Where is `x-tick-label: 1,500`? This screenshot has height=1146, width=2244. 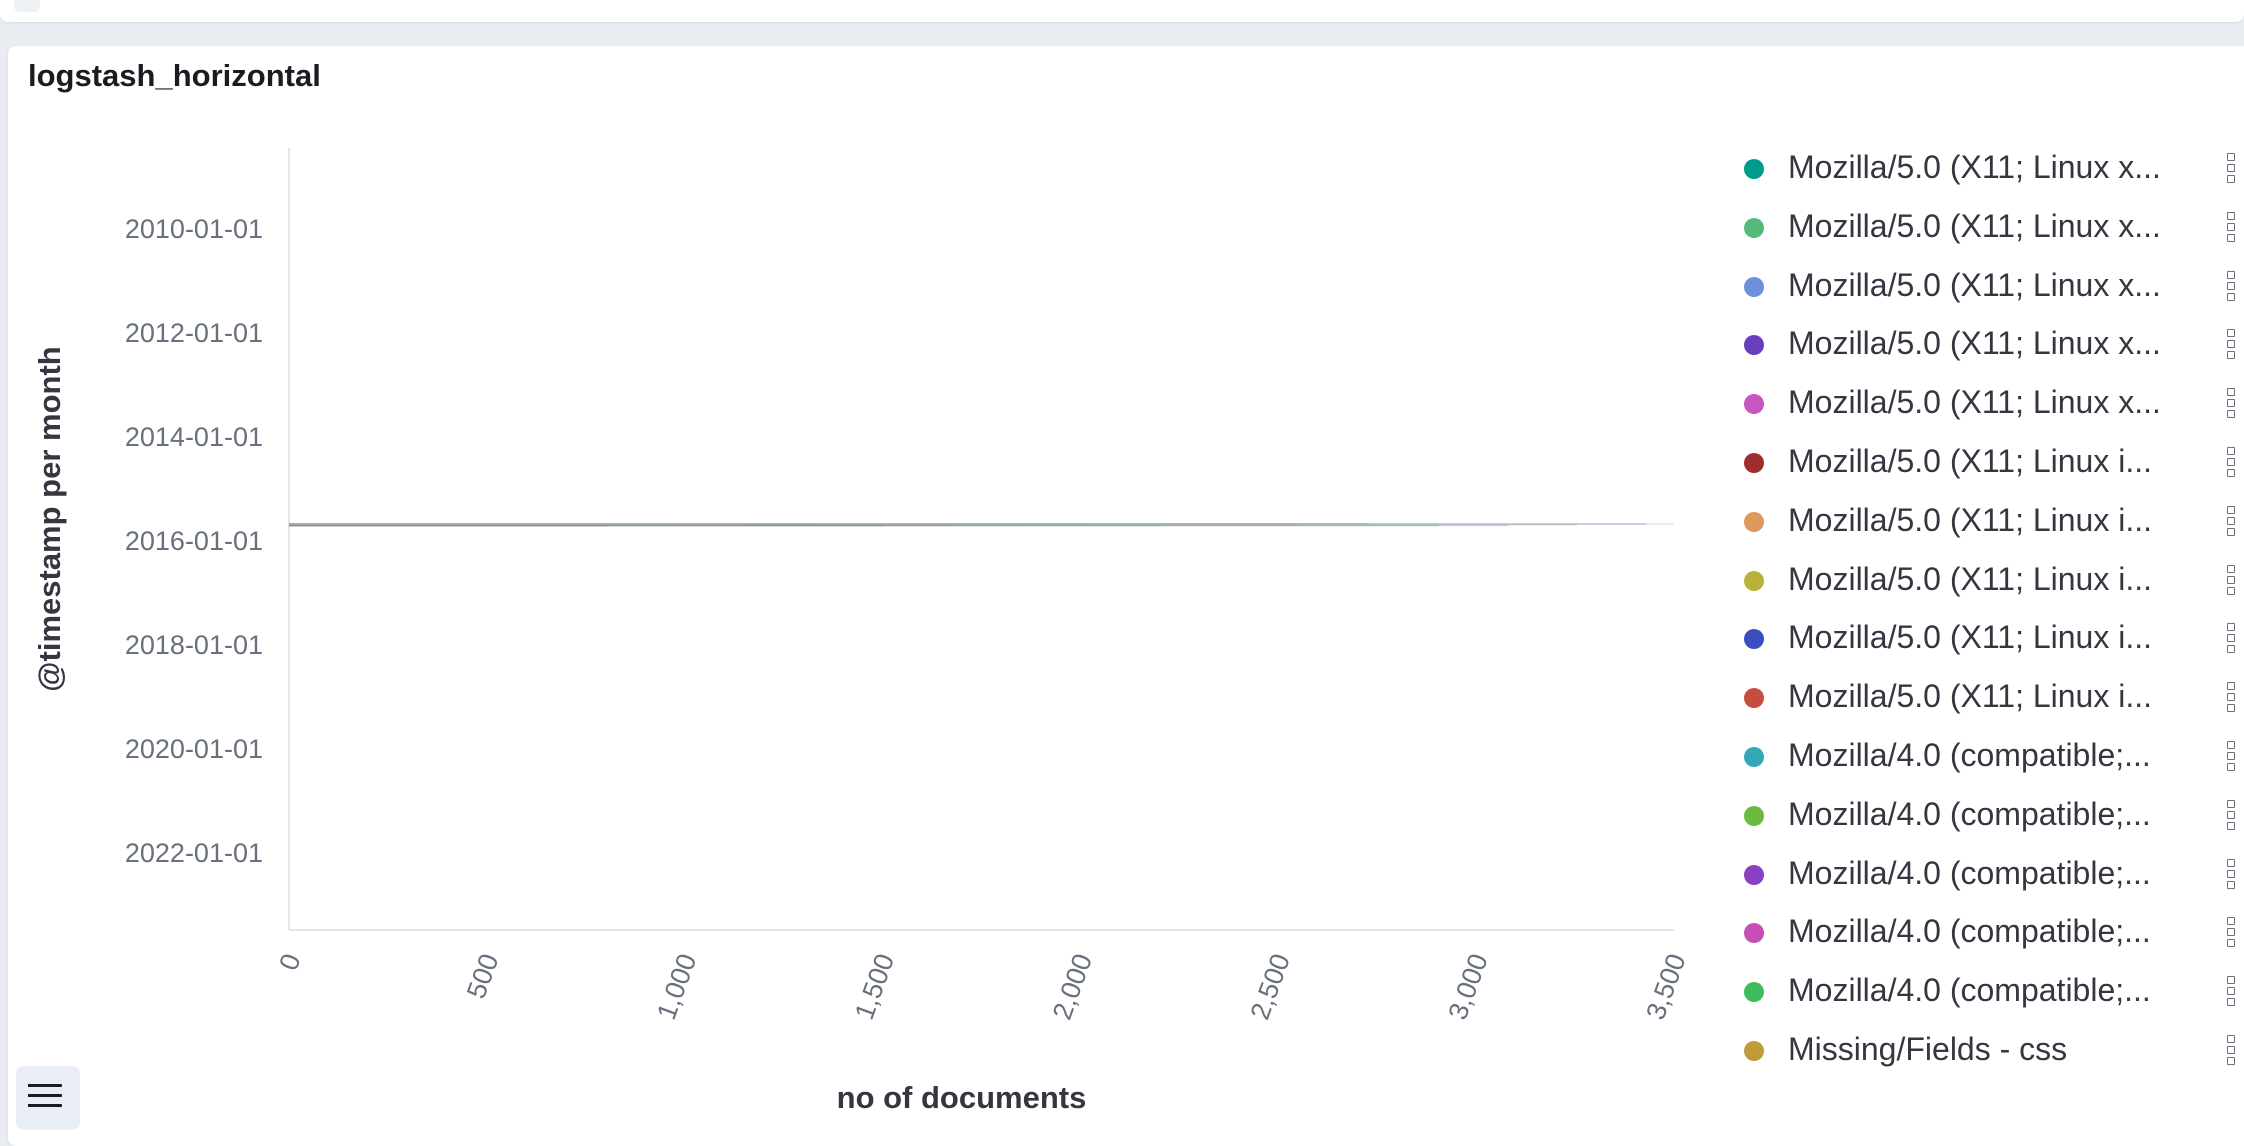 x-tick-label: 1,500 is located at coordinates (874, 987).